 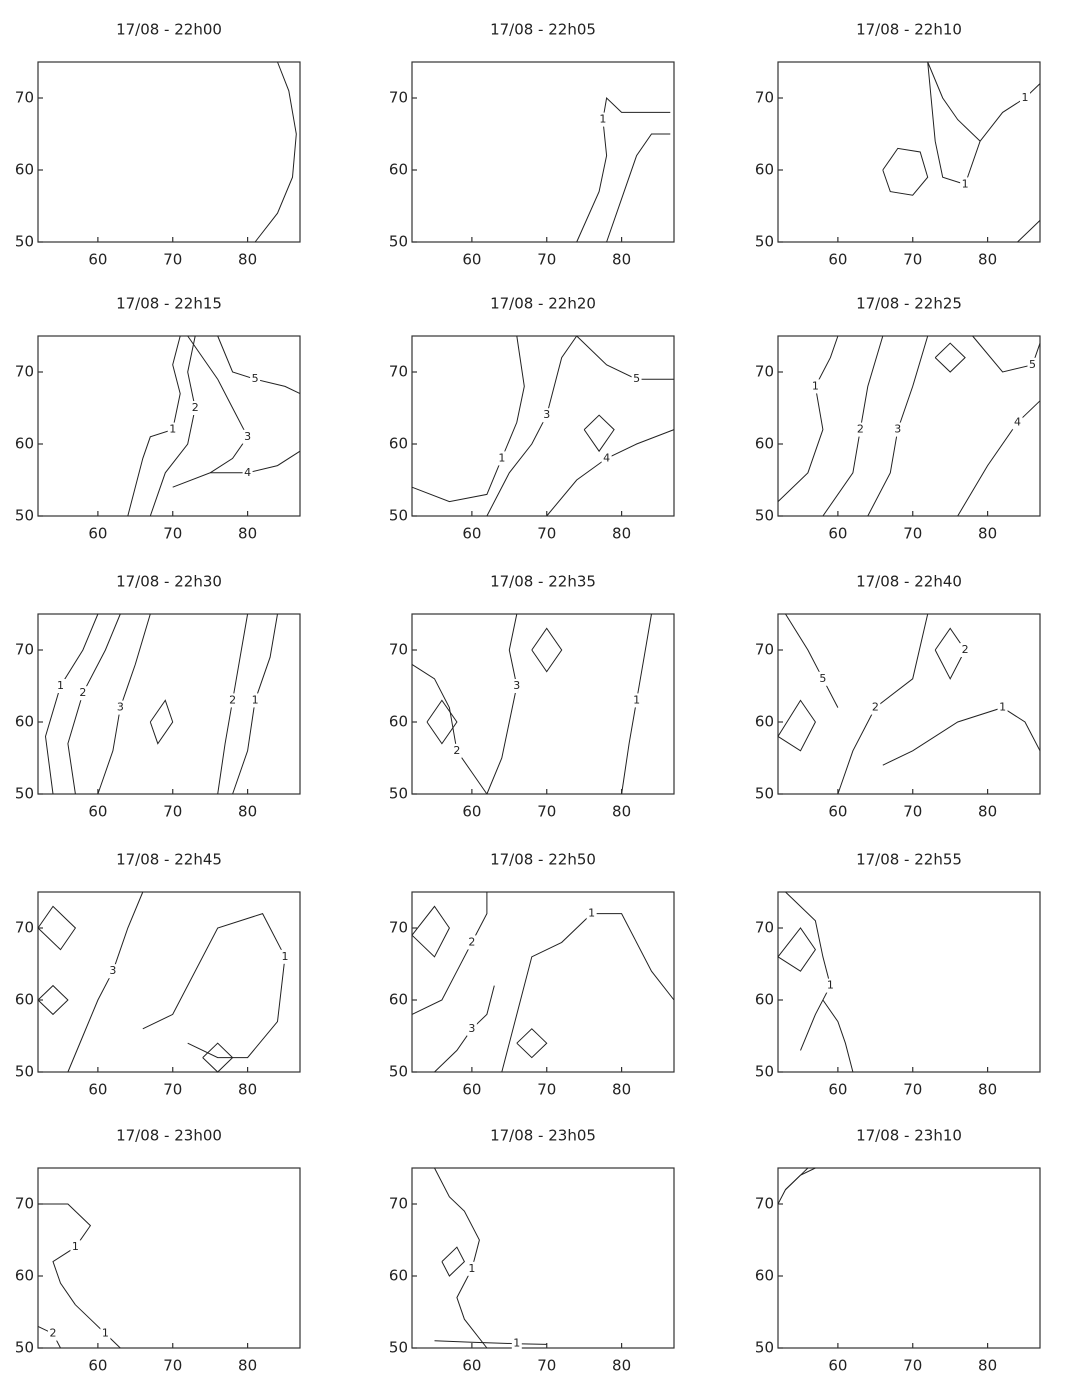 What do you see at coordinates (169, 304) in the screenshot?
I see `panel-title: 17/08 - 22h15` at bounding box center [169, 304].